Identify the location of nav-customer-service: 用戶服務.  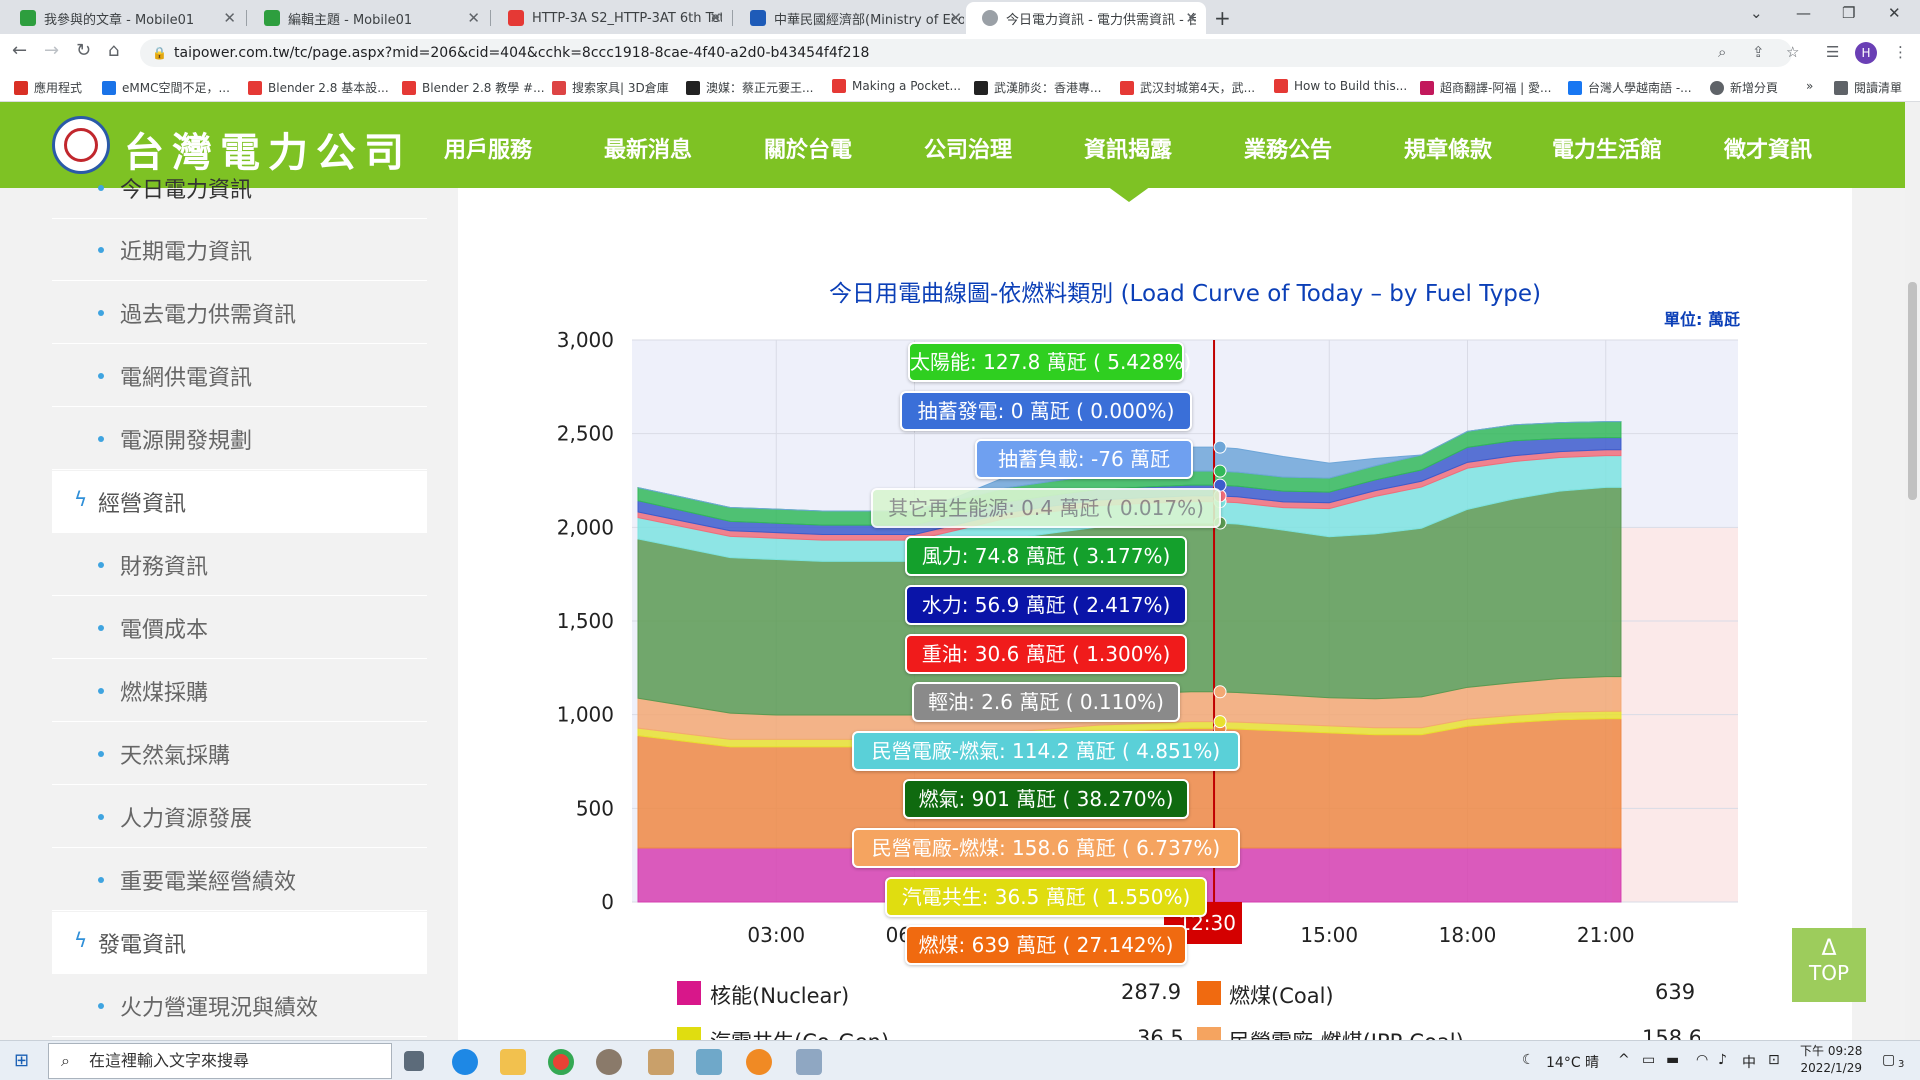
(488, 150).